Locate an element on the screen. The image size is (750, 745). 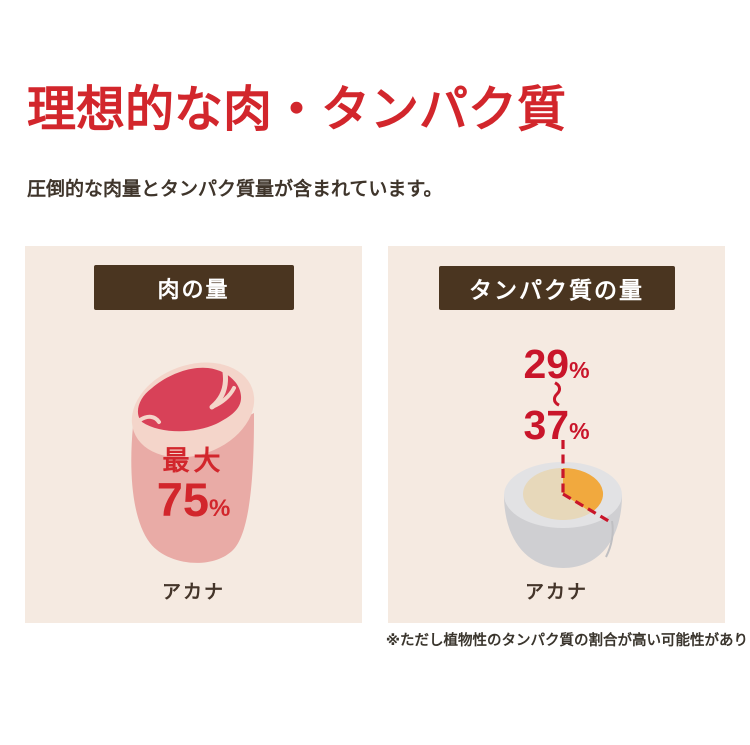
protein-min-number: 29 is located at coordinates (546, 364).